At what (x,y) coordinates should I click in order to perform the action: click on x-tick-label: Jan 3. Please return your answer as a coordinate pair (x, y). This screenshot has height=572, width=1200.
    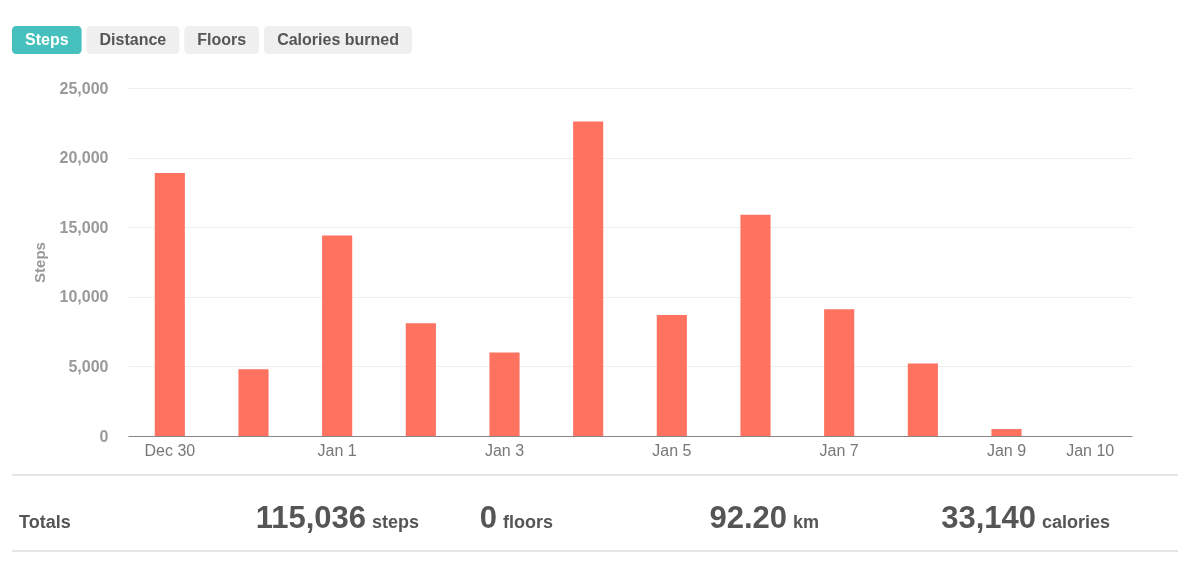
    Looking at the image, I should click on (504, 450).